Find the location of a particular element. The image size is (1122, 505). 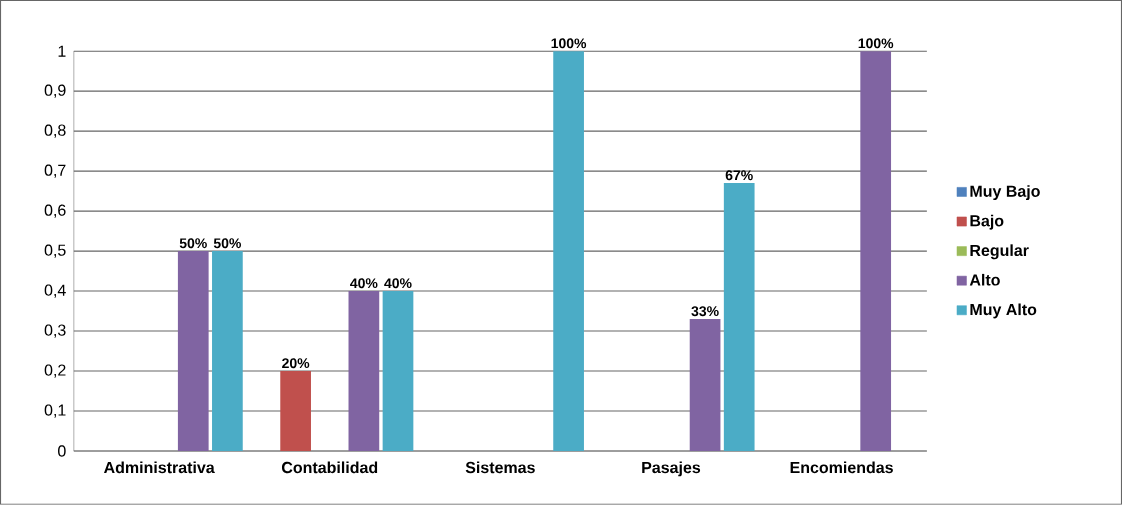

y-tick-label: 0,6 is located at coordinates (55, 211).